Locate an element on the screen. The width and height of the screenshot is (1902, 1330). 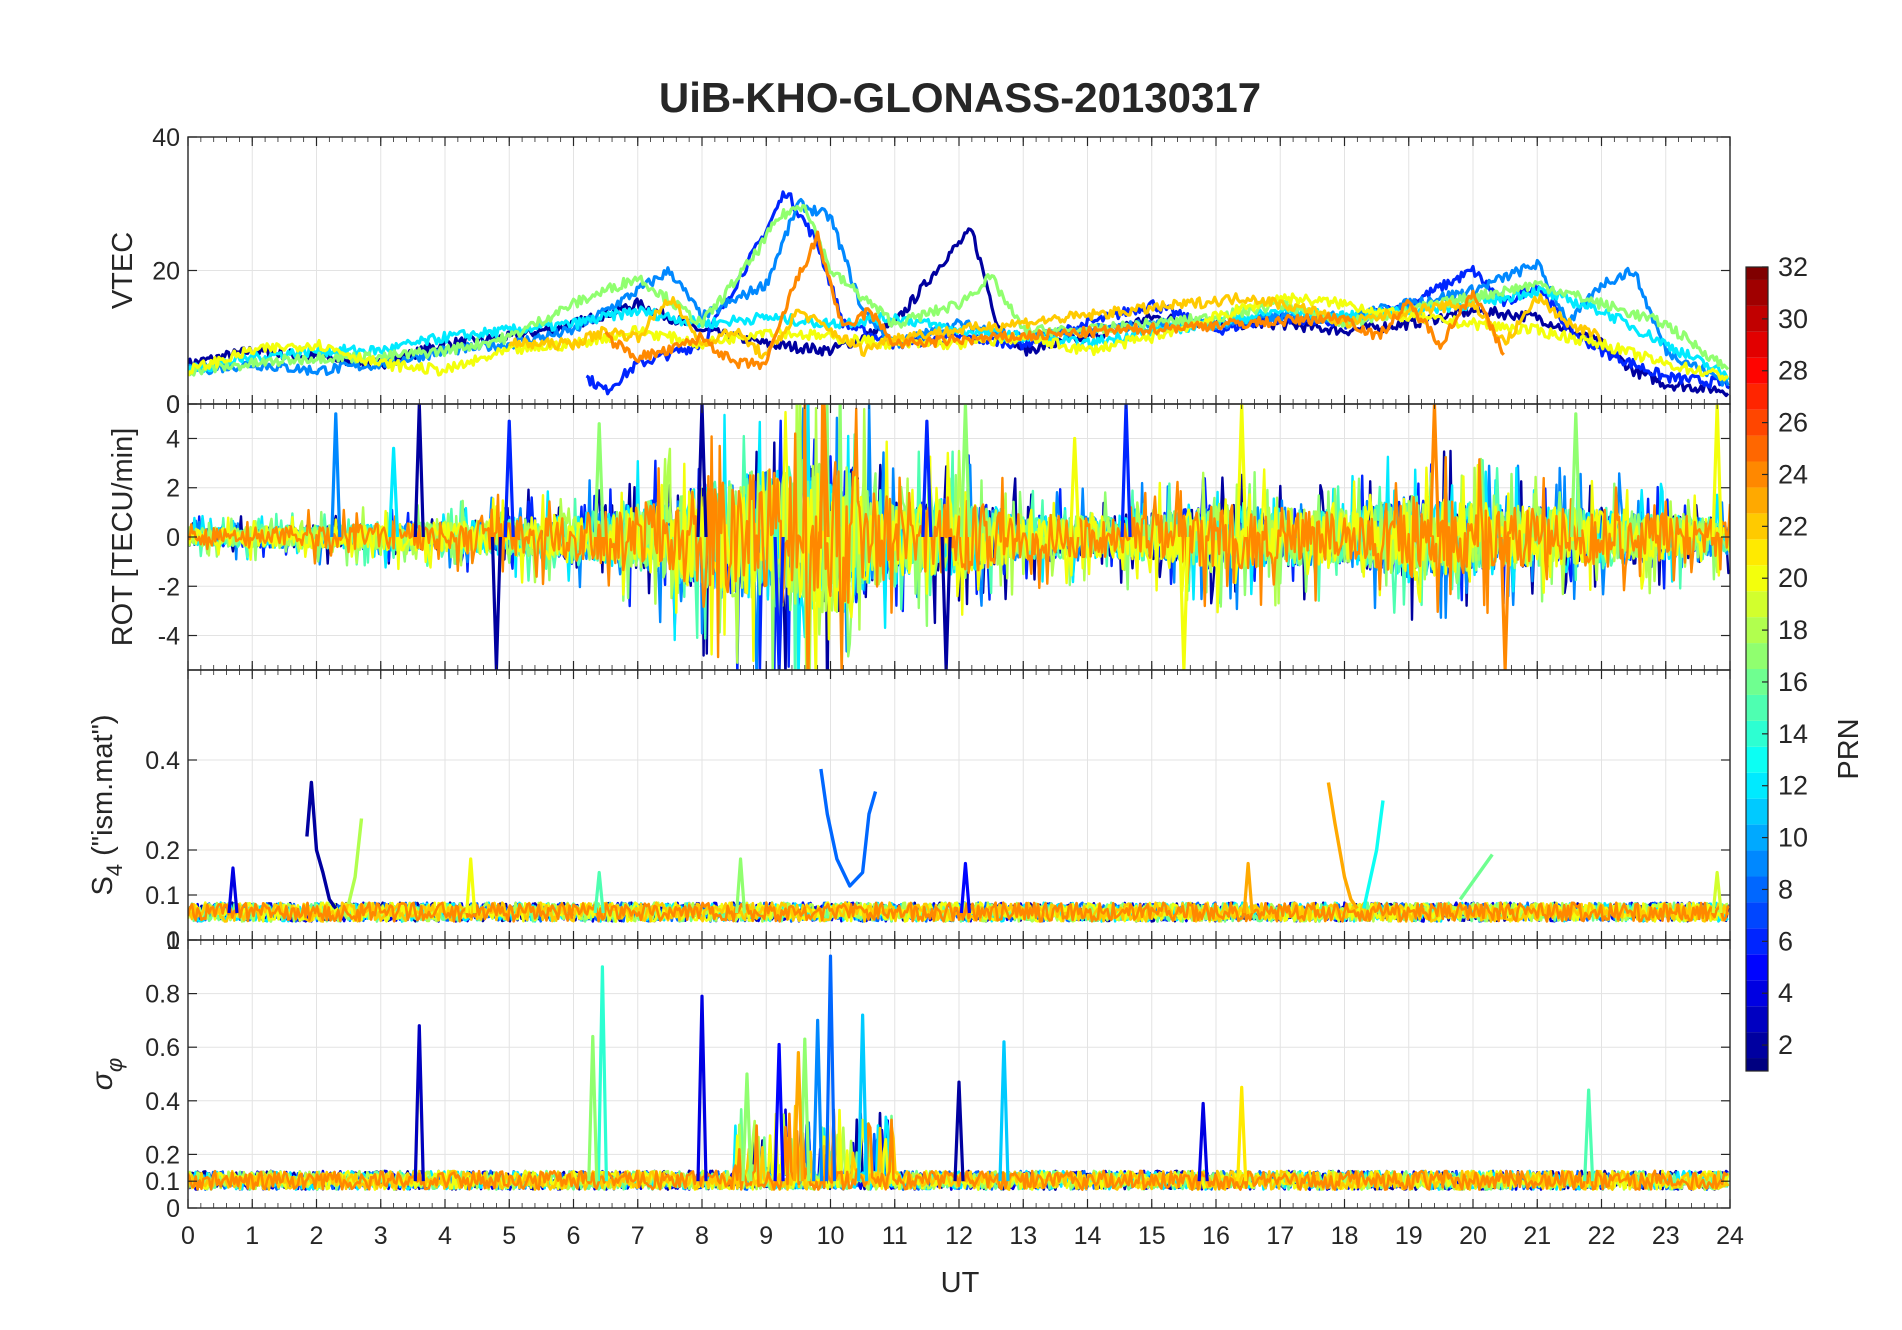
y-axis-label-rest: ("ism.mat") is located at coordinates (103, 788).